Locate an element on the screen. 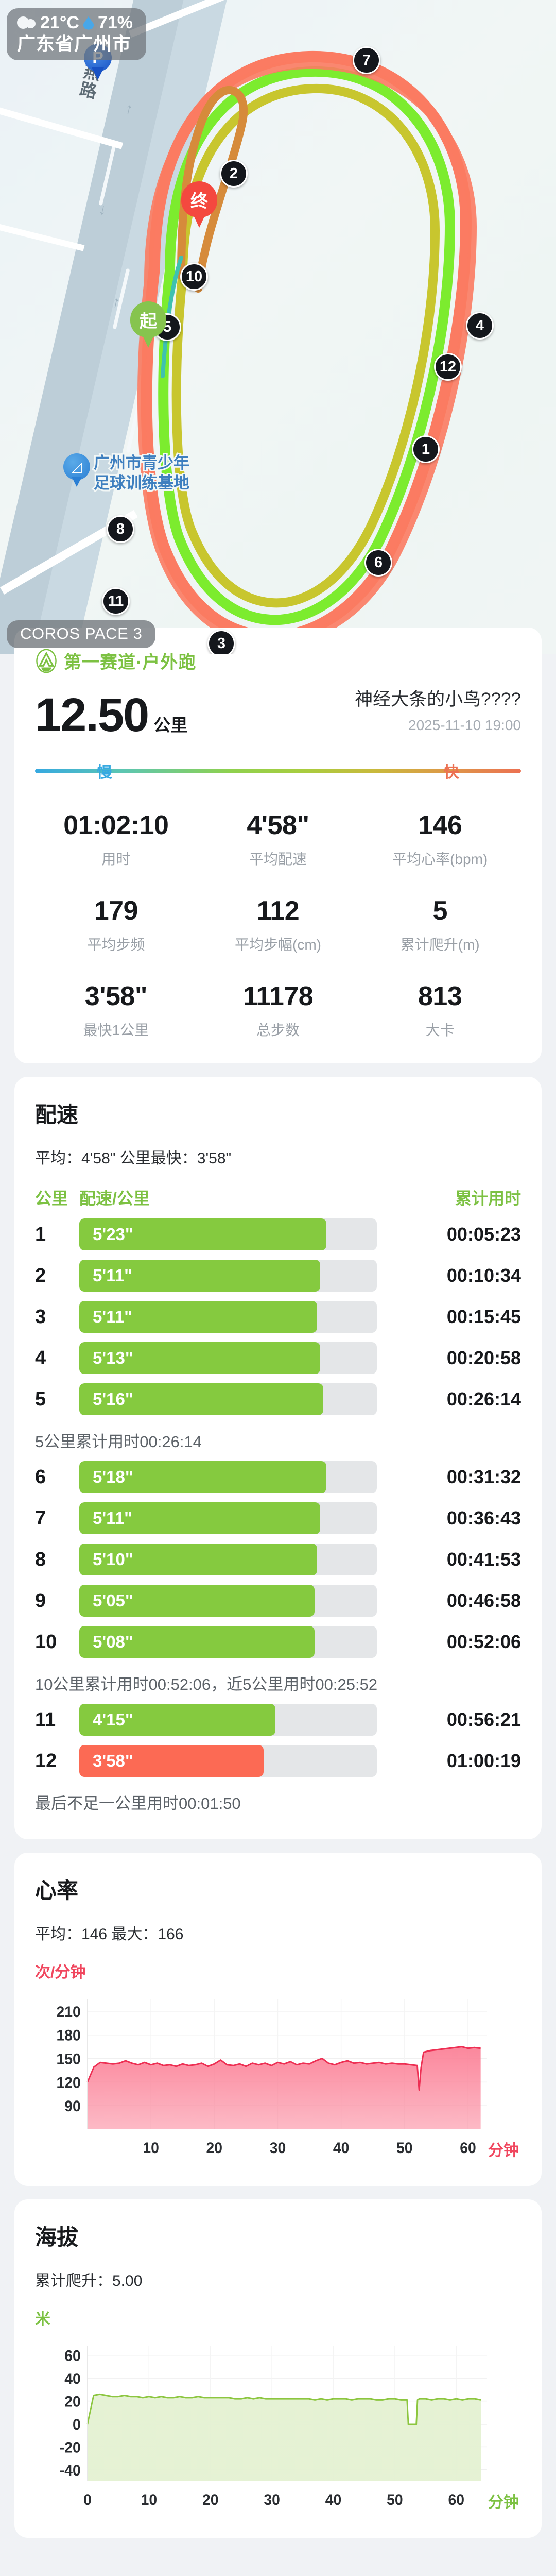  svg-text: 20 is located at coordinates (210, 2500).